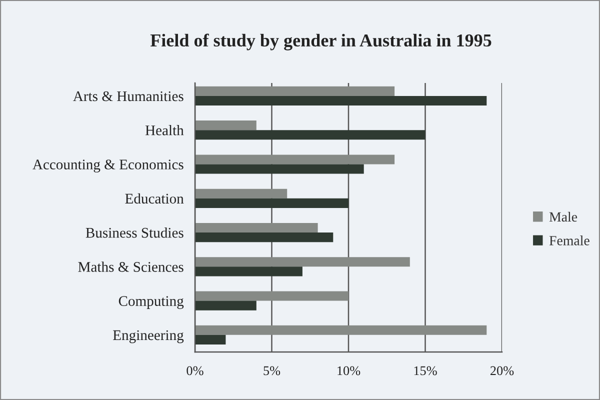  What do you see at coordinates (502, 371) in the screenshot?
I see `x-tick-label: 20%` at bounding box center [502, 371].